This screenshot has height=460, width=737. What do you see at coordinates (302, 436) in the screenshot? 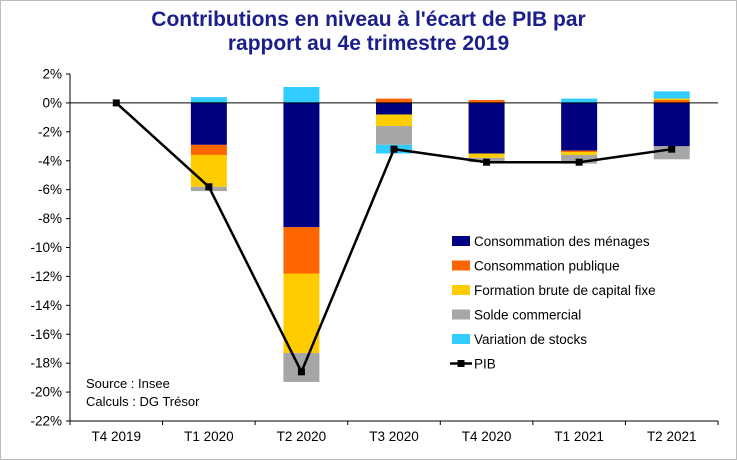
I see `x-tick-label-2: T2 2020` at bounding box center [302, 436].